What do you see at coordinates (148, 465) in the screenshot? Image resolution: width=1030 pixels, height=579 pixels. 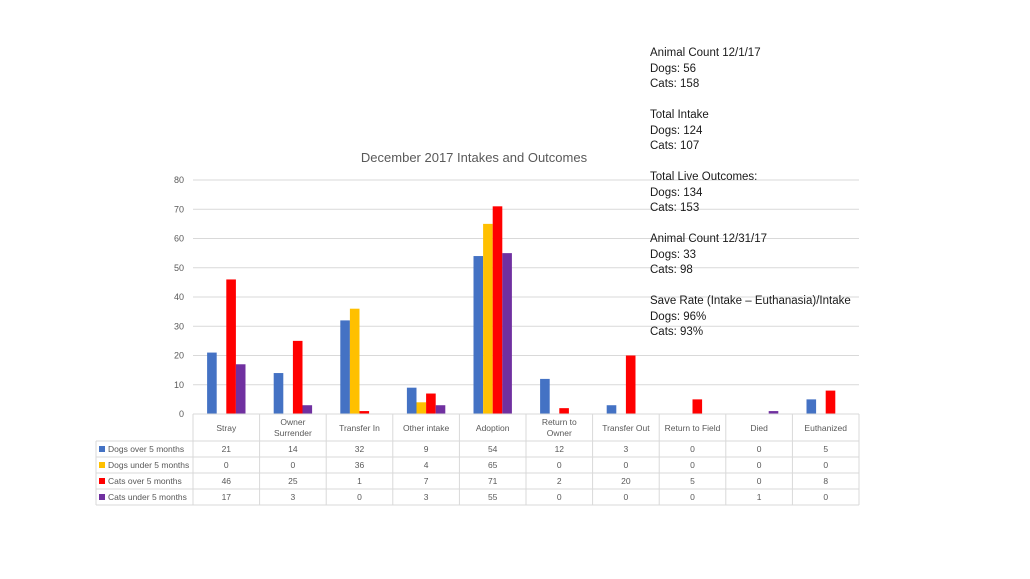 I see `legend-label: Dogs under 5 months` at bounding box center [148, 465].